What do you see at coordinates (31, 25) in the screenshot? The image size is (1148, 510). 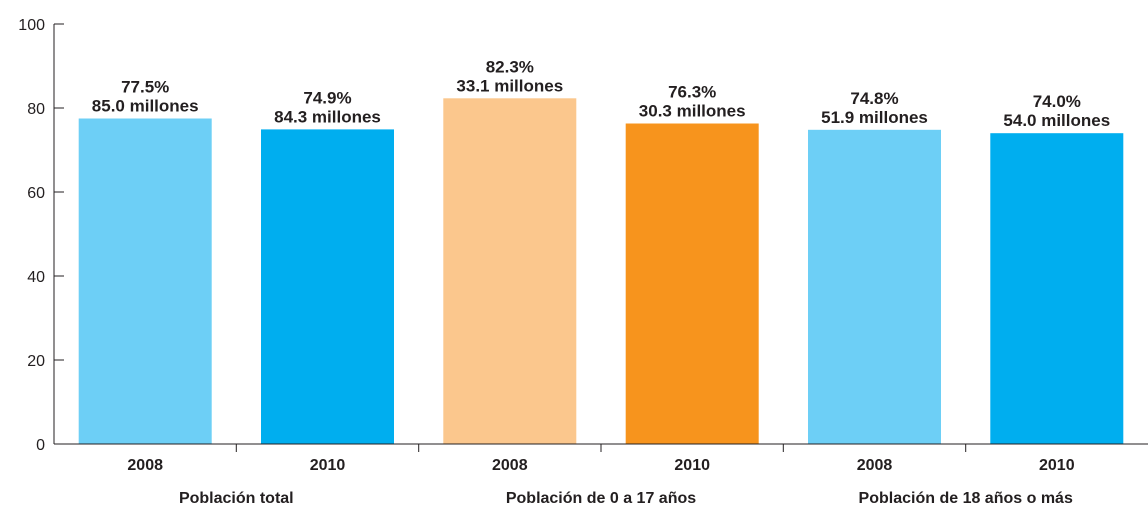 I see `y-tick-label: 100` at bounding box center [31, 25].